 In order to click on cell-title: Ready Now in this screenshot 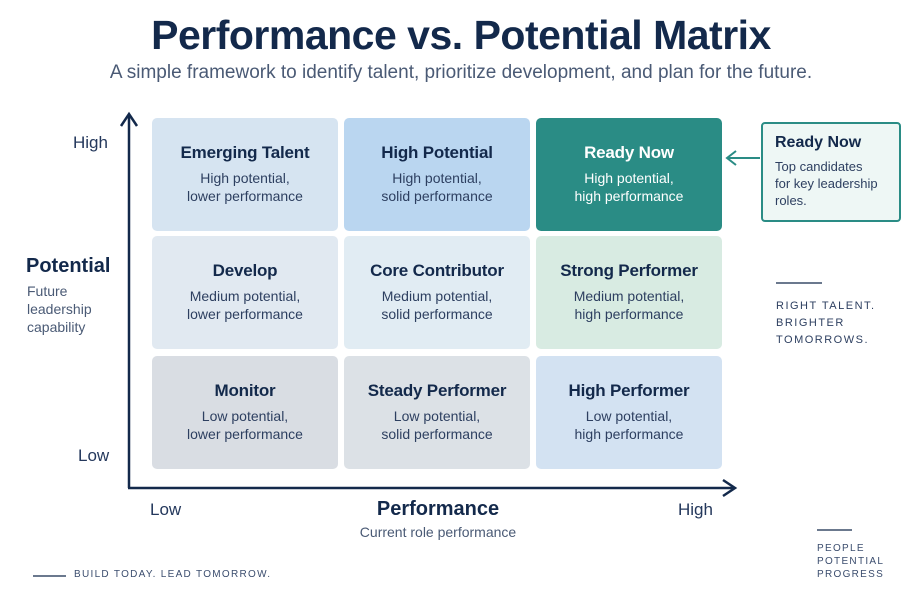, I will do `click(629, 153)`.